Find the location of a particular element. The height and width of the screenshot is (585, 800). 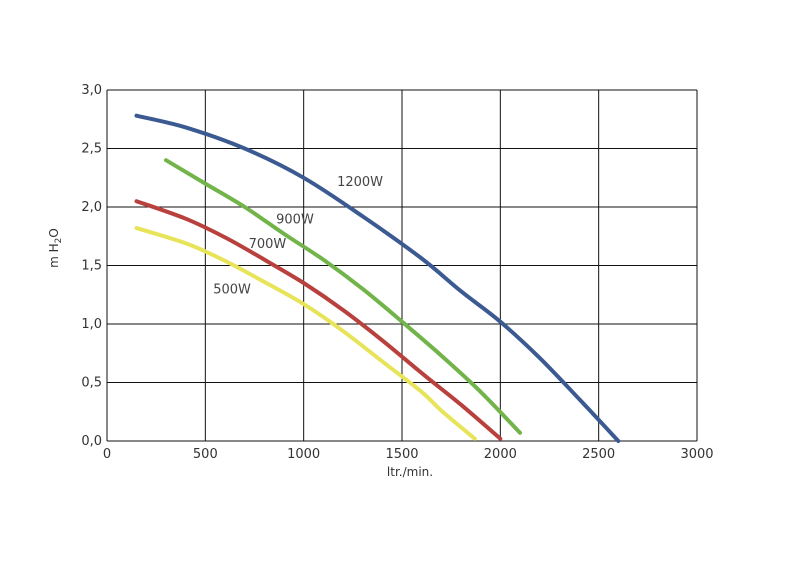

y-tick-label: 2,5 is located at coordinates (91, 149).